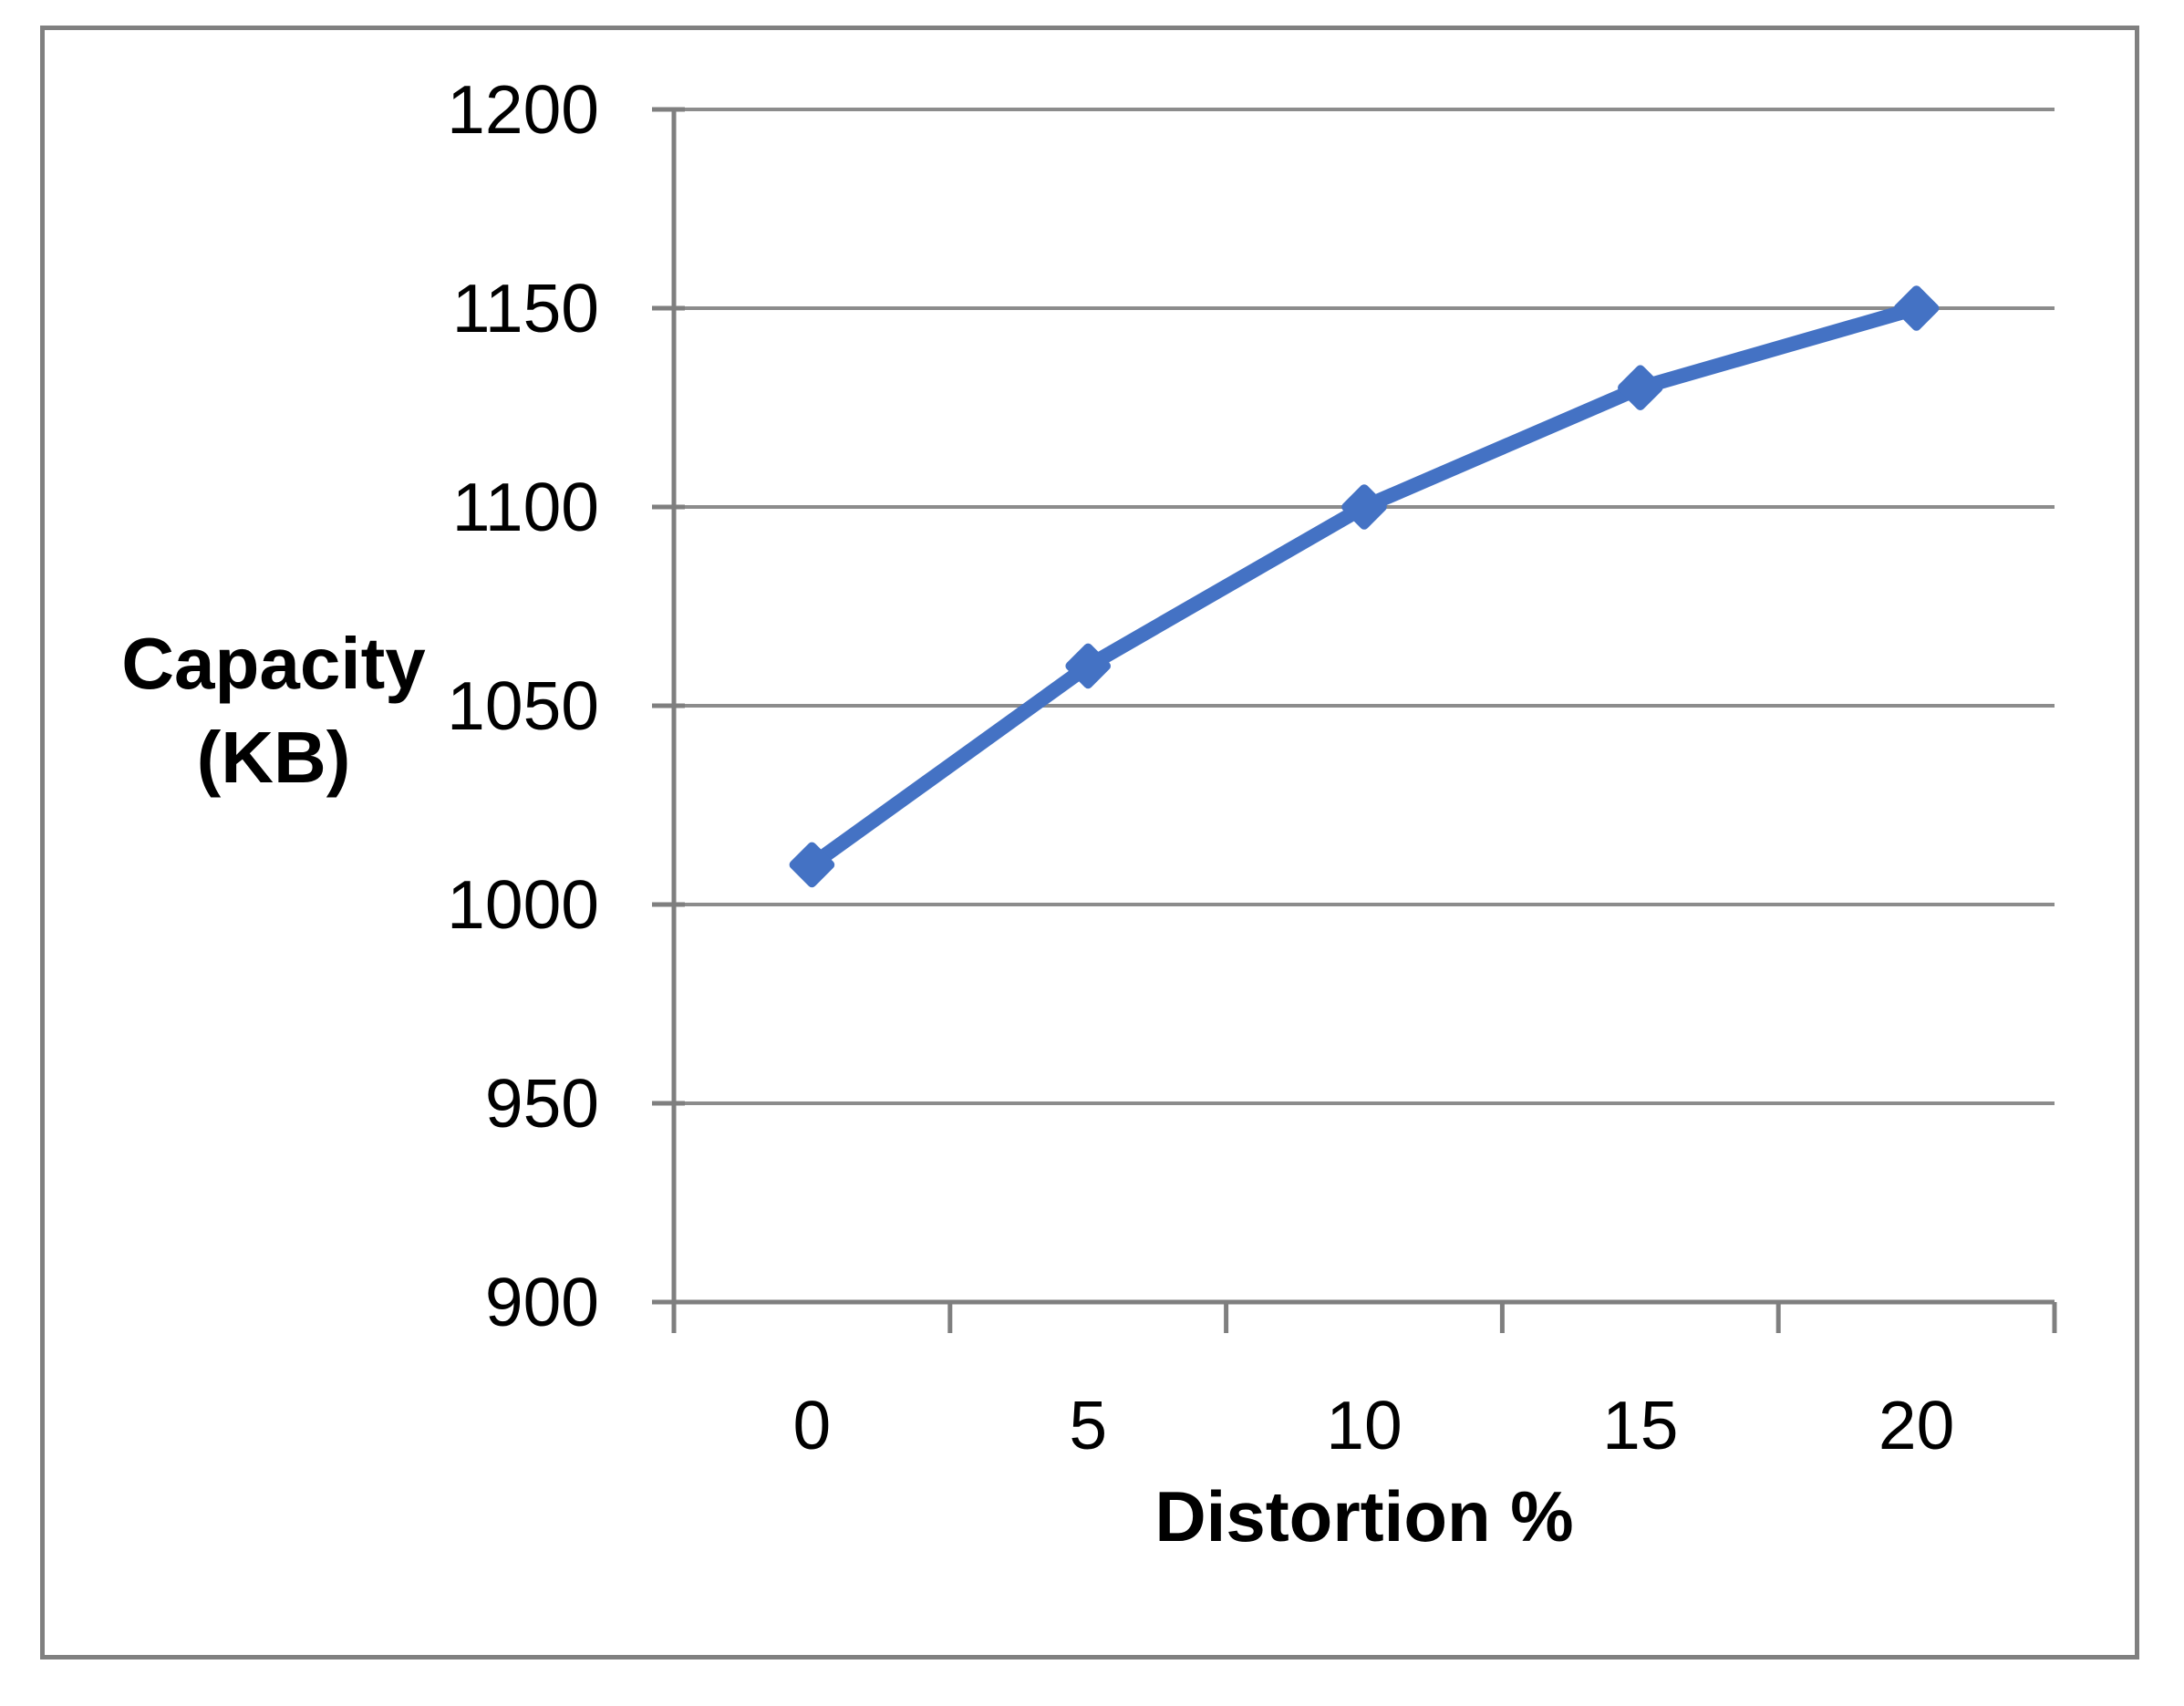  What do you see at coordinates (526, 308) in the screenshot?
I see `y-axis-tick-label: 1150` at bounding box center [526, 308].